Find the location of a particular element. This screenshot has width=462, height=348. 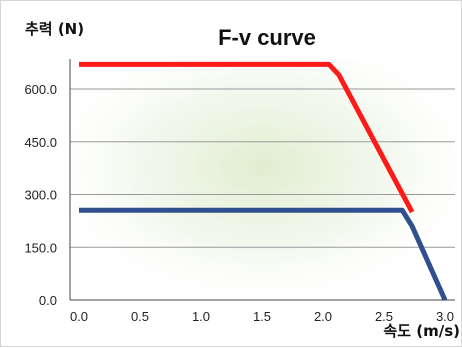

x-tick-label-1: 0.5 is located at coordinates (140, 316).